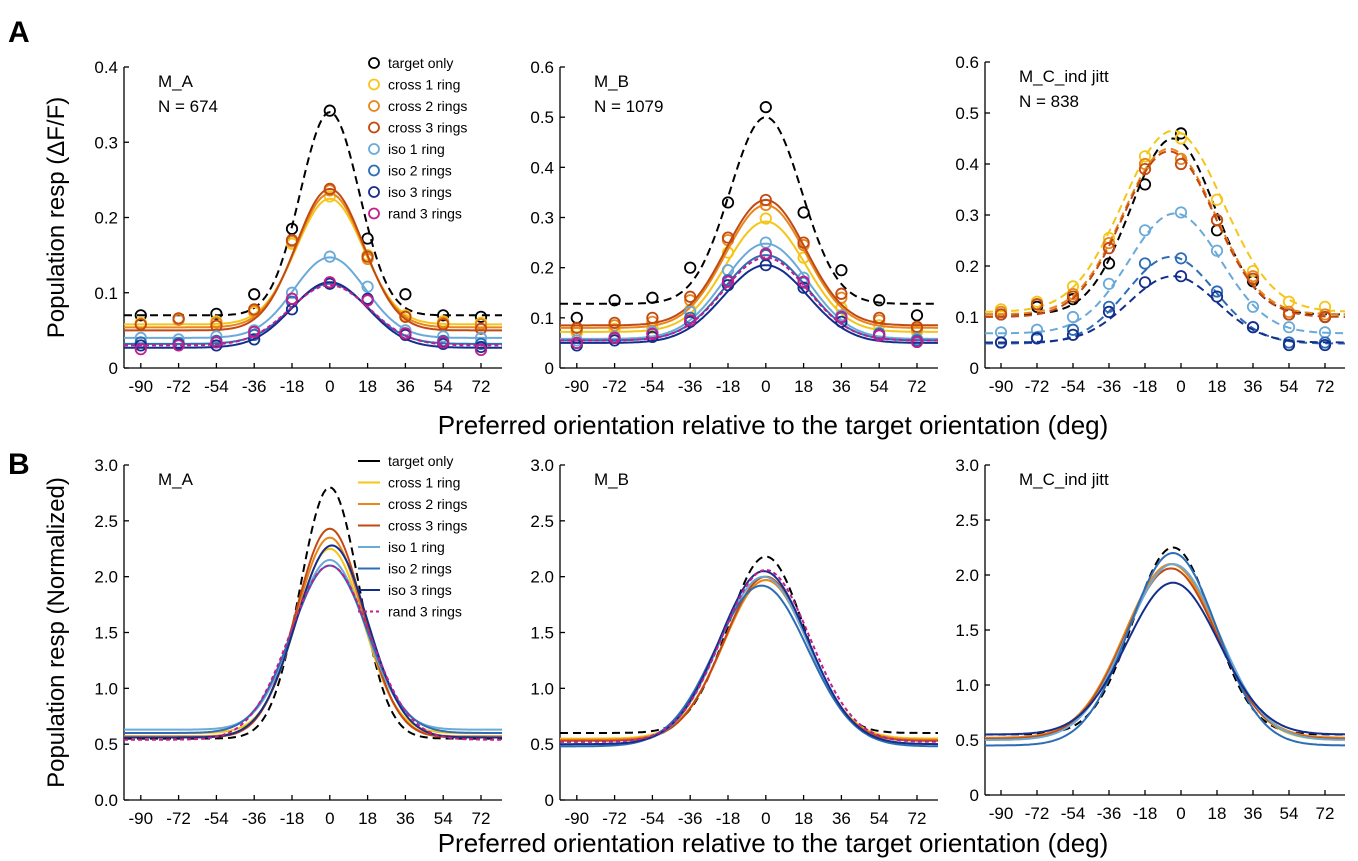  I want to click on legend-item-iso-3-rings: iso 3 rings, so click(405, 590).